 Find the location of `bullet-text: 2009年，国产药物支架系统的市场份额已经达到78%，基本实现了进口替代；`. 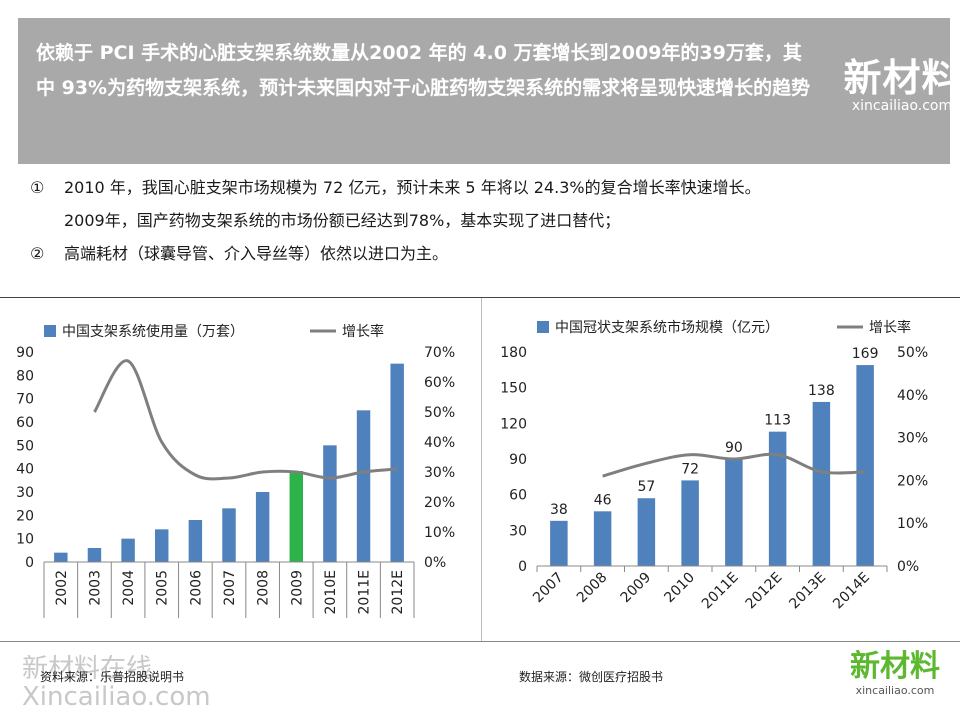

bullet-text: 2009年，国产药物支架系统的市场份额已经达到78%，基本实现了进口替代； is located at coordinates (342, 220).